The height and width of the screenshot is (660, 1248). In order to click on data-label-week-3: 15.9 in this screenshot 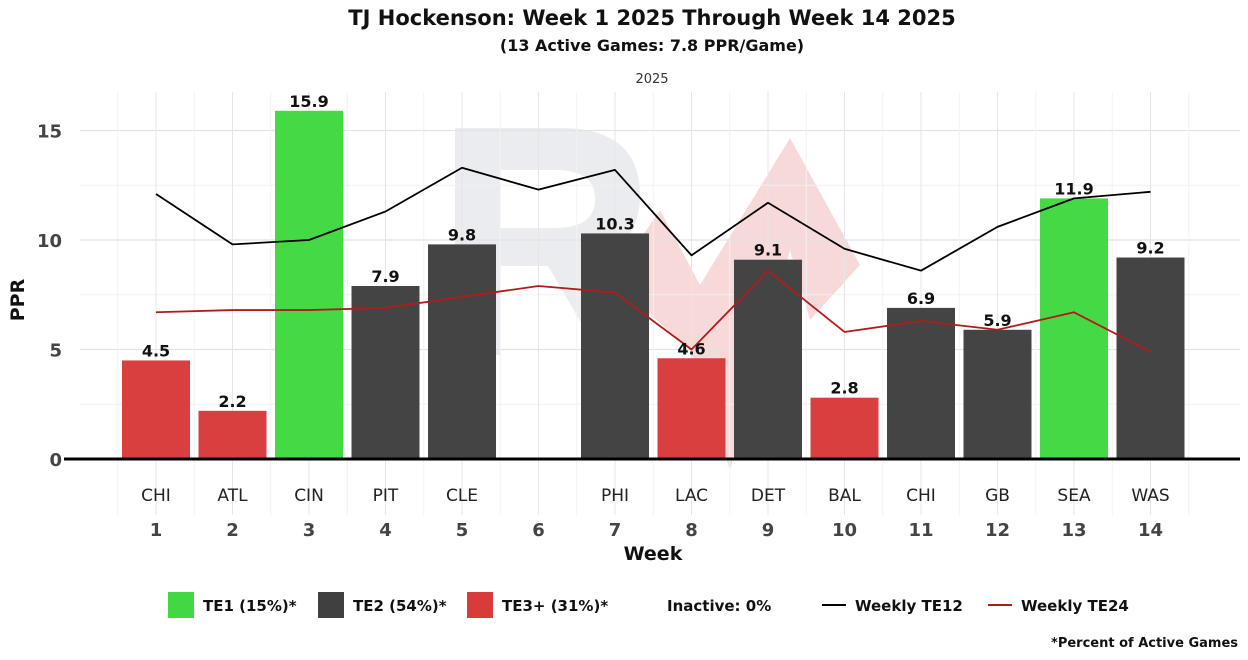, I will do `click(308, 101)`.